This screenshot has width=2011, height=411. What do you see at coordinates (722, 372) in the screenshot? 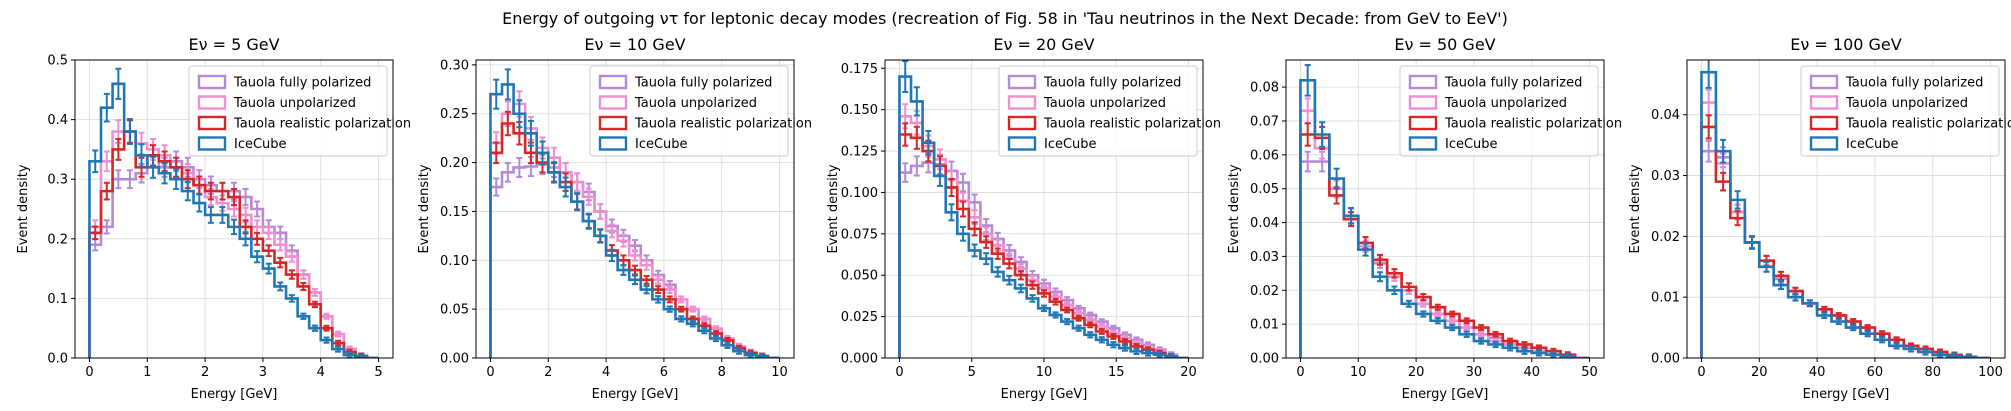
I see `x-tick-label: 8` at bounding box center [722, 372].